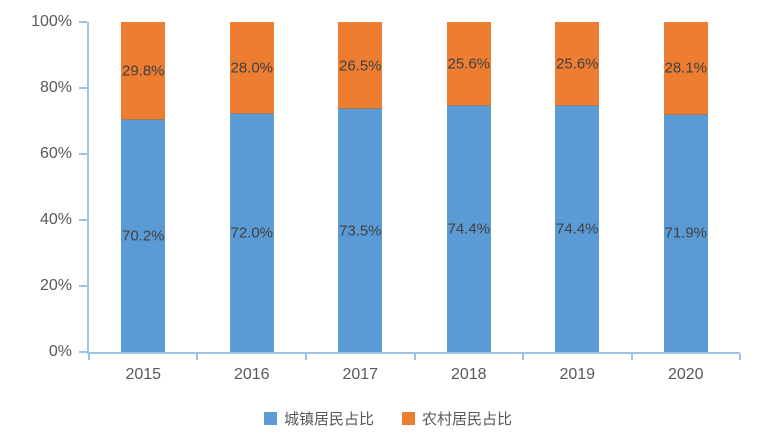 Image resolution: width=776 pixels, height=441 pixels. Describe the element at coordinates (251, 374) in the screenshot. I see `x-tick-label-2016: 2016` at that location.